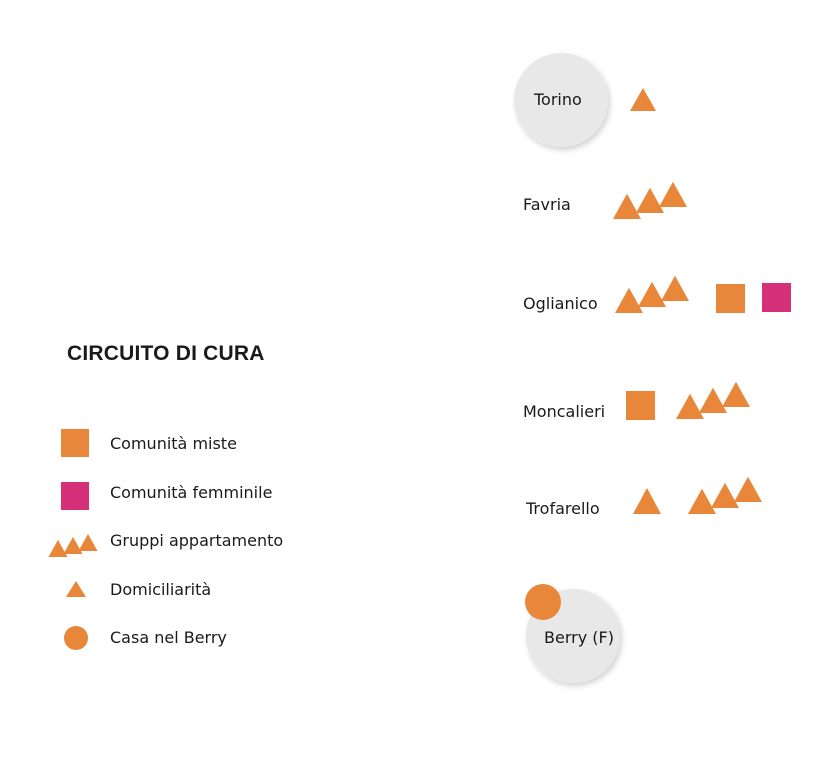 The width and height of the screenshot is (838, 780). Describe the element at coordinates (196, 540) in the screenshot. I see `legend-label-gruppi-appartamento: Gruppi appartamento` at that location.